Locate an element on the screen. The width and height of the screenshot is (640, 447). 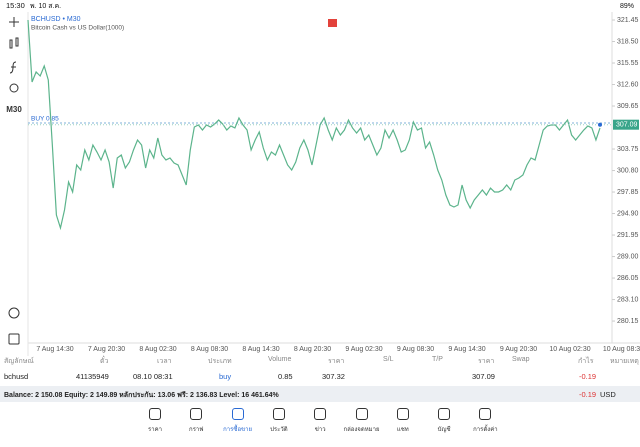
time-cell: 08.10 08:31 is located at coordinates (153, 376).